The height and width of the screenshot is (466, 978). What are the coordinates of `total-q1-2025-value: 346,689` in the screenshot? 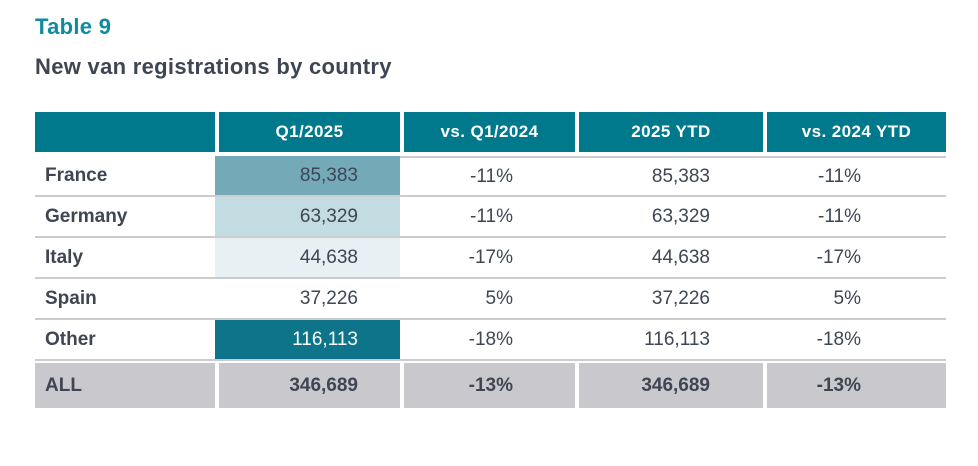 It's located at (307, 384).